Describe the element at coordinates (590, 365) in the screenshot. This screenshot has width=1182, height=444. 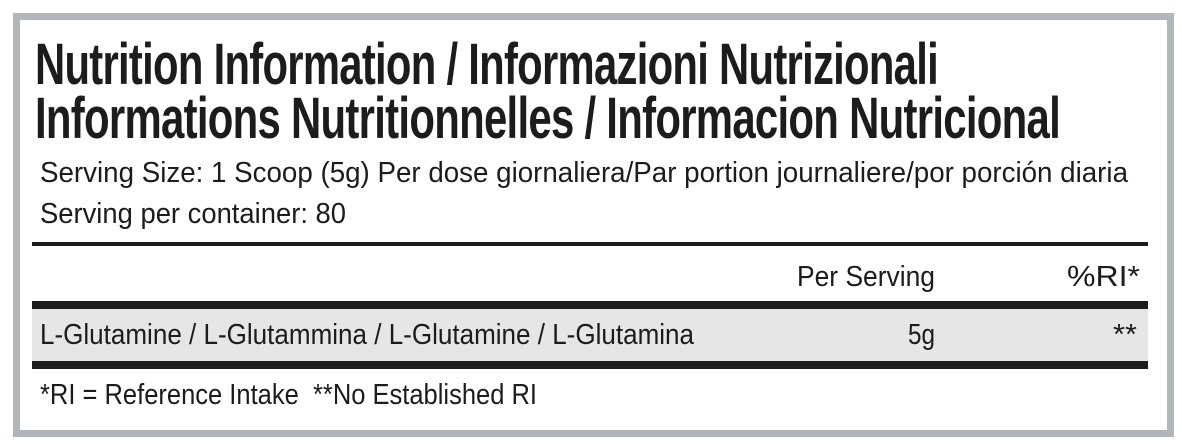
I see `divider-bottom` at that location.